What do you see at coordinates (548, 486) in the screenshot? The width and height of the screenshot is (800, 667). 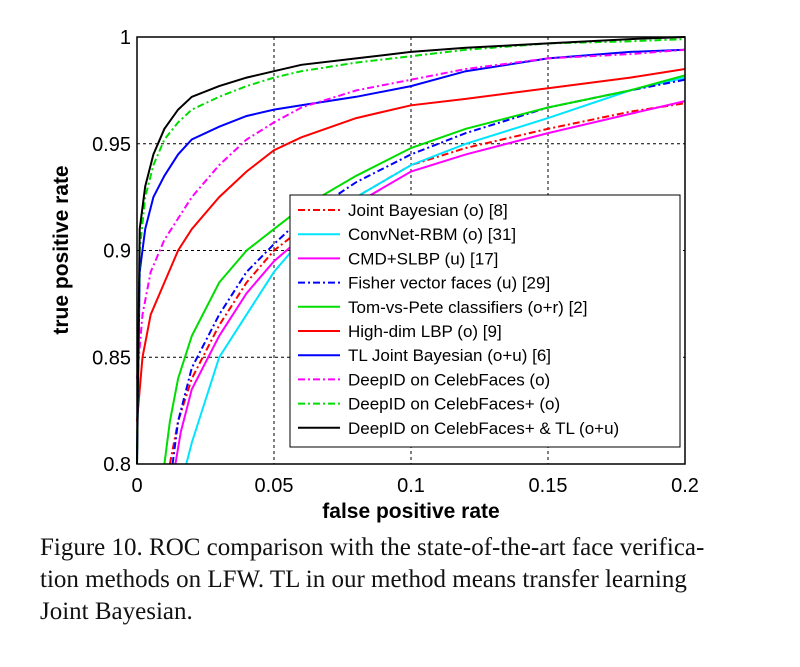 I see `x-tick-label: 0.15` at bounding box center [548, 486].